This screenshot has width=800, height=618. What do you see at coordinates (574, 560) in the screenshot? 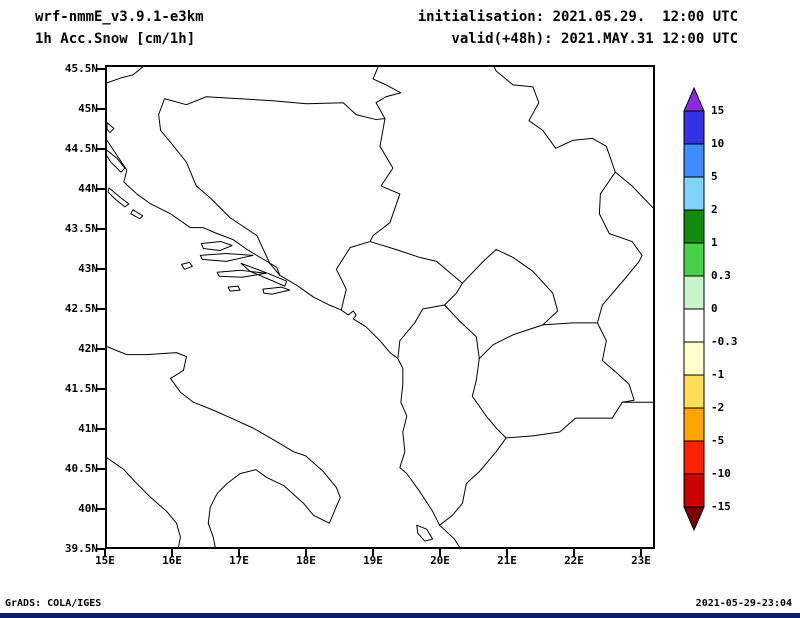
I see `x-axis-label: 22E` at bounding box center [574, 560].